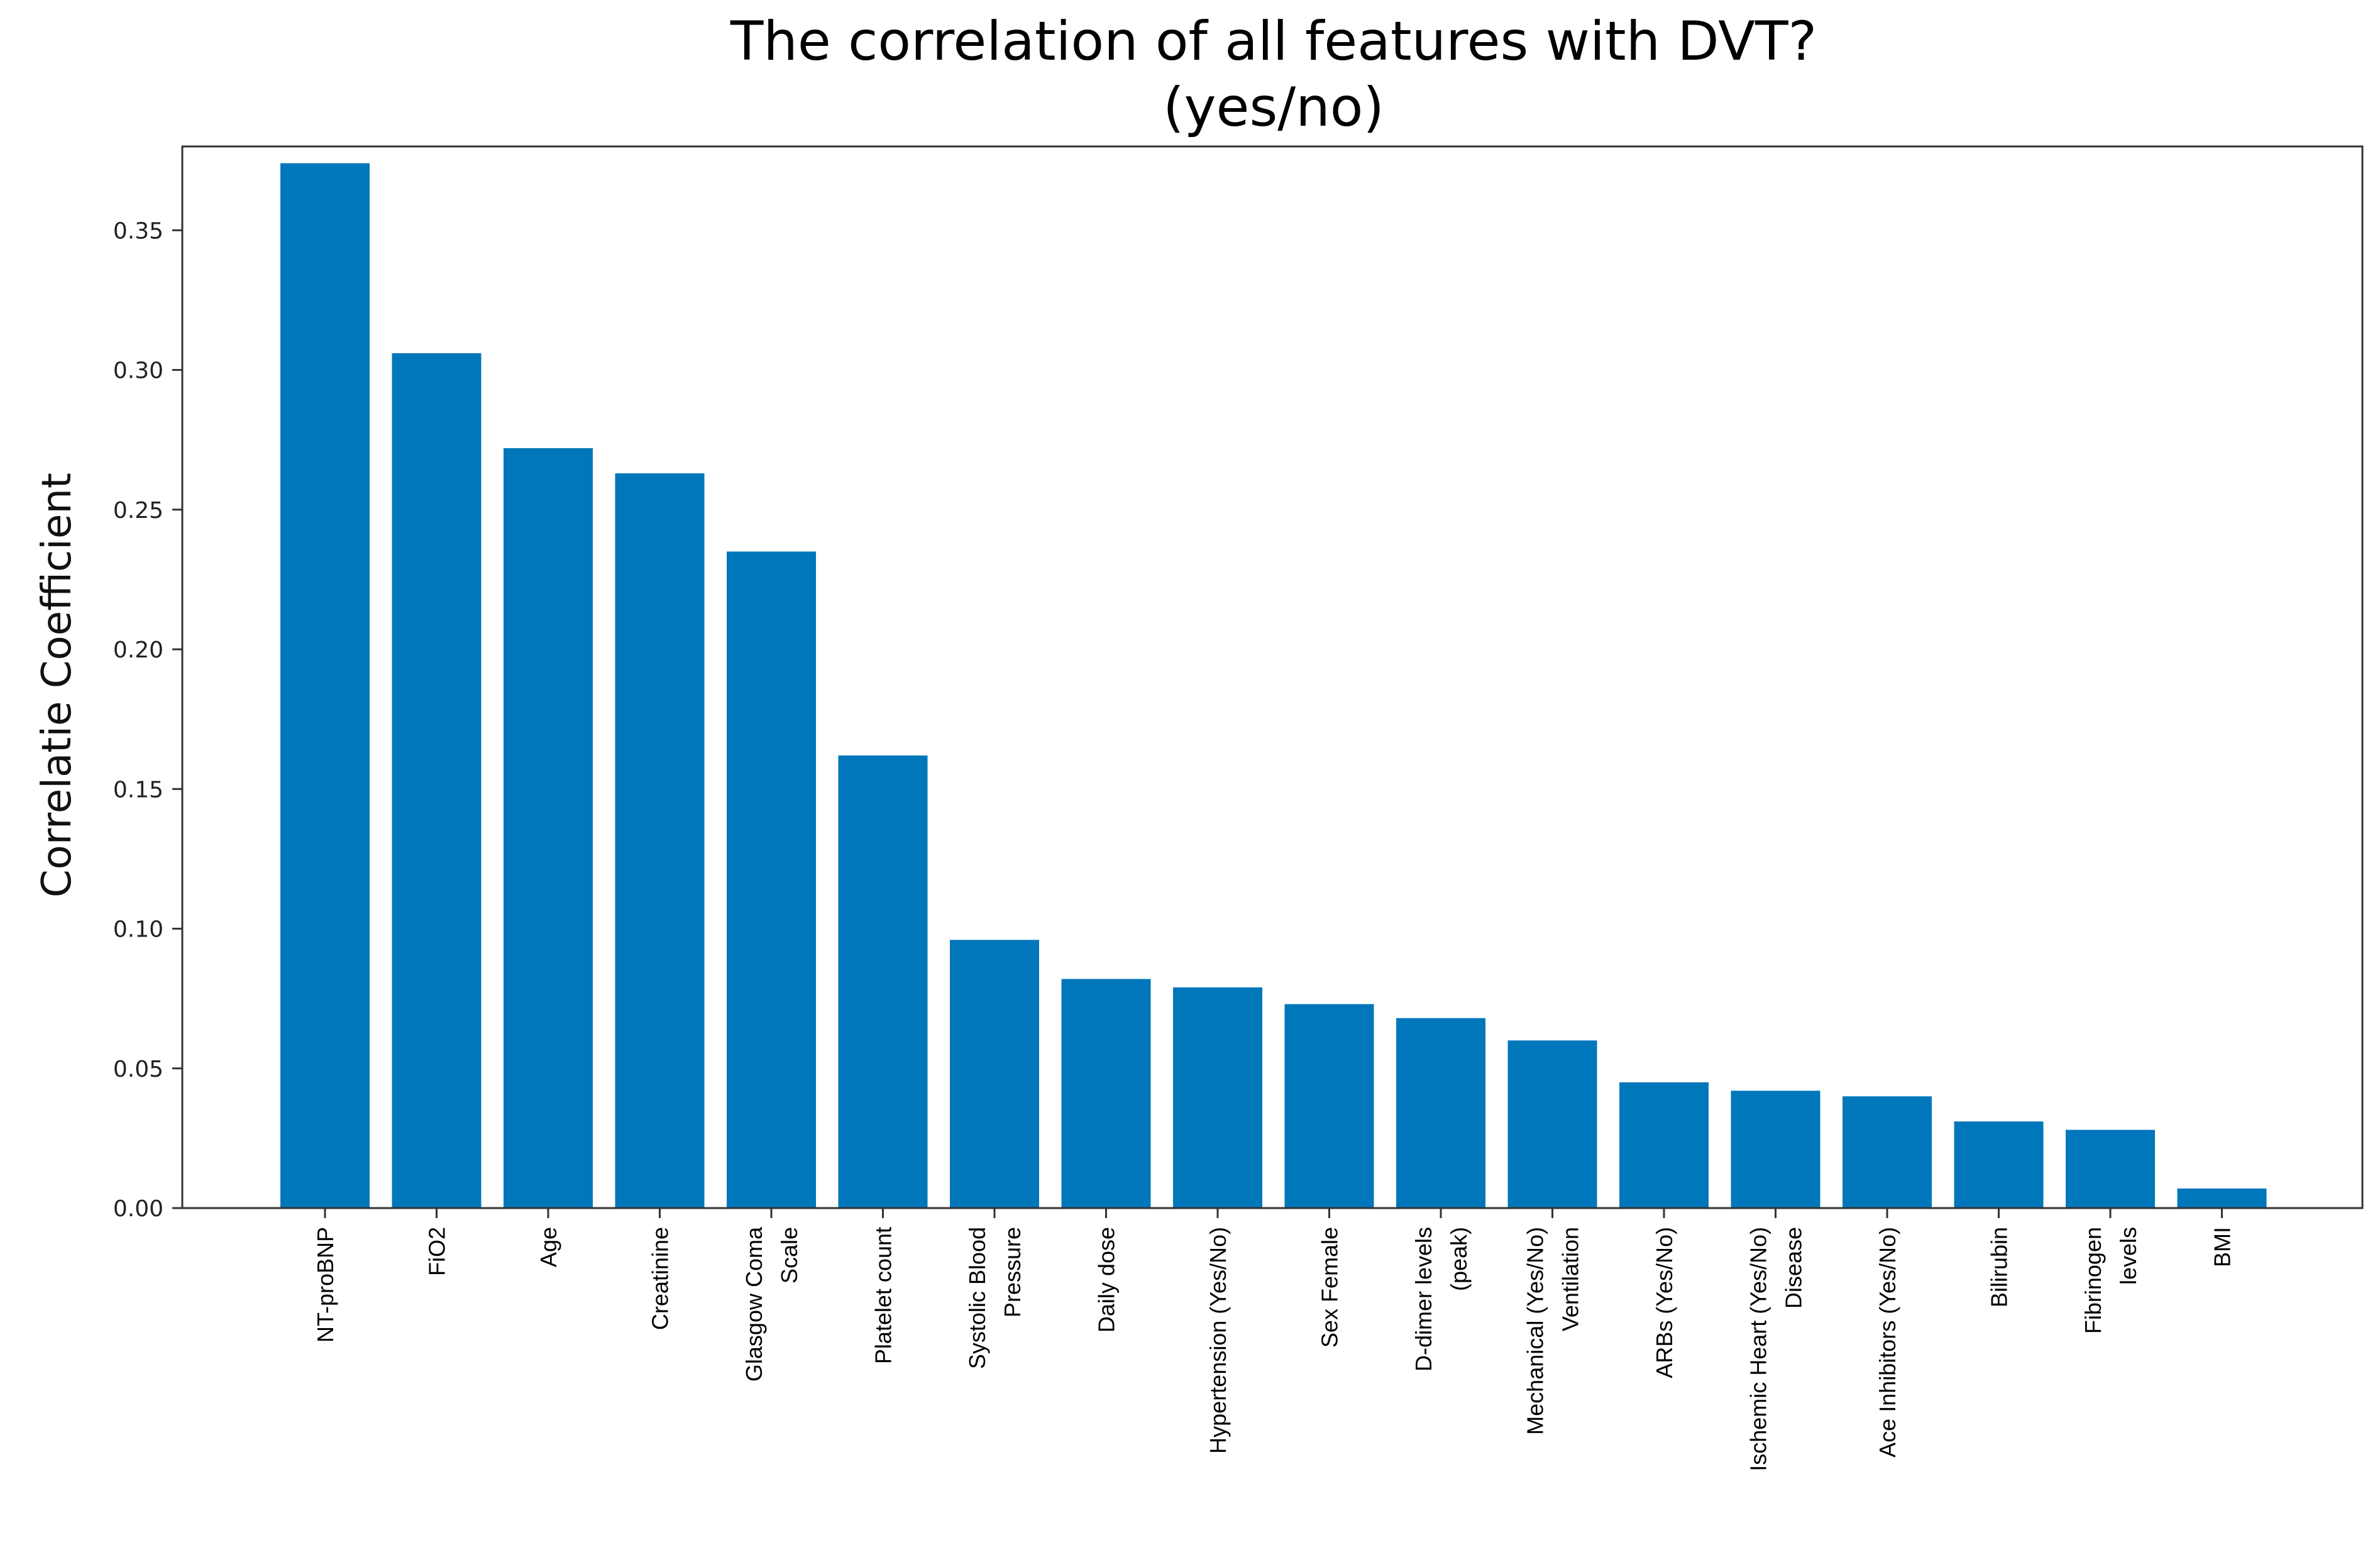  Describe the element at coordinates (1571, 1279) in the screenshot. I see `x-category-label: Ventilation` at that location.